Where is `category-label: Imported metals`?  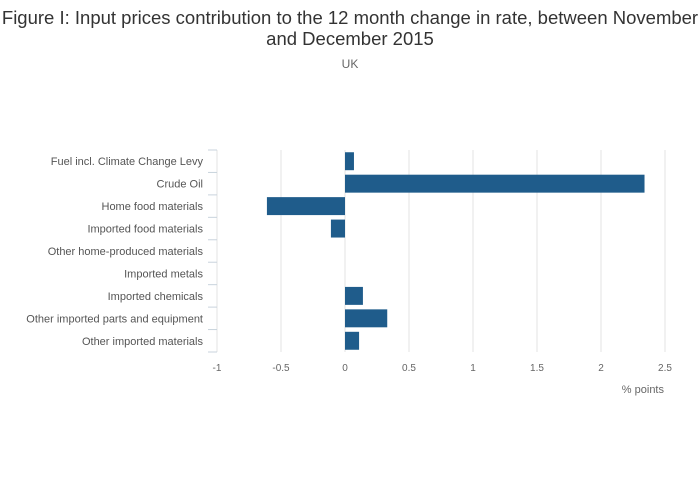
category-label: Imported metals is located at coordinates (163, 274).